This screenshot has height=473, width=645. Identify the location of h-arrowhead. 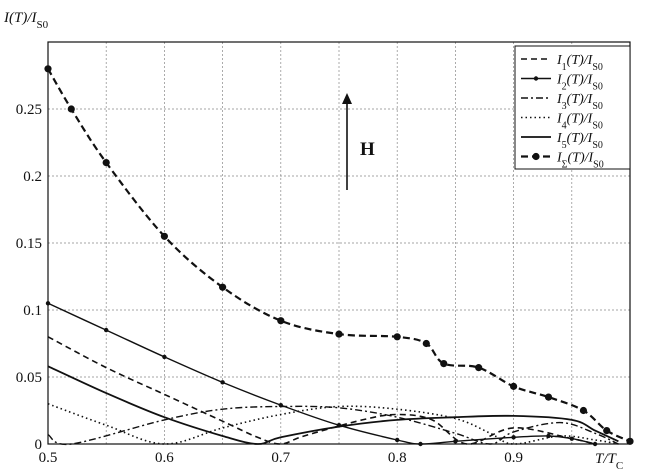
(347, 98).